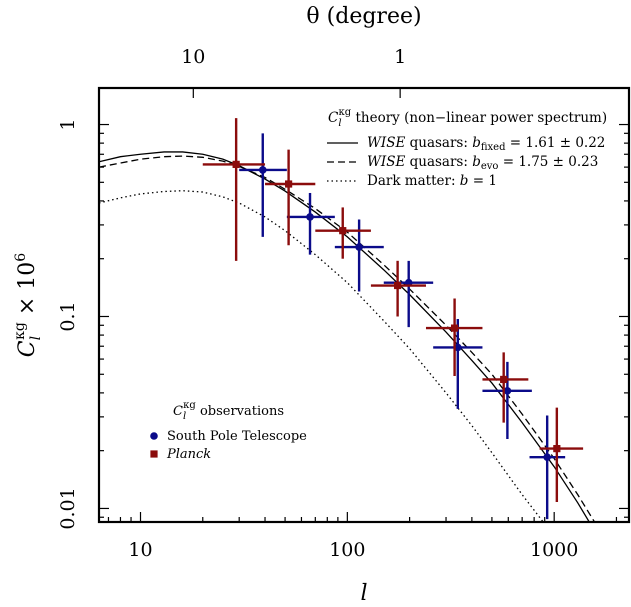 The height and width of the screenshot is (607, 631). Describe the element at coordinates (228, 411) in the screenshot. I see `obs-legend-title: Clκg observations` at that location.